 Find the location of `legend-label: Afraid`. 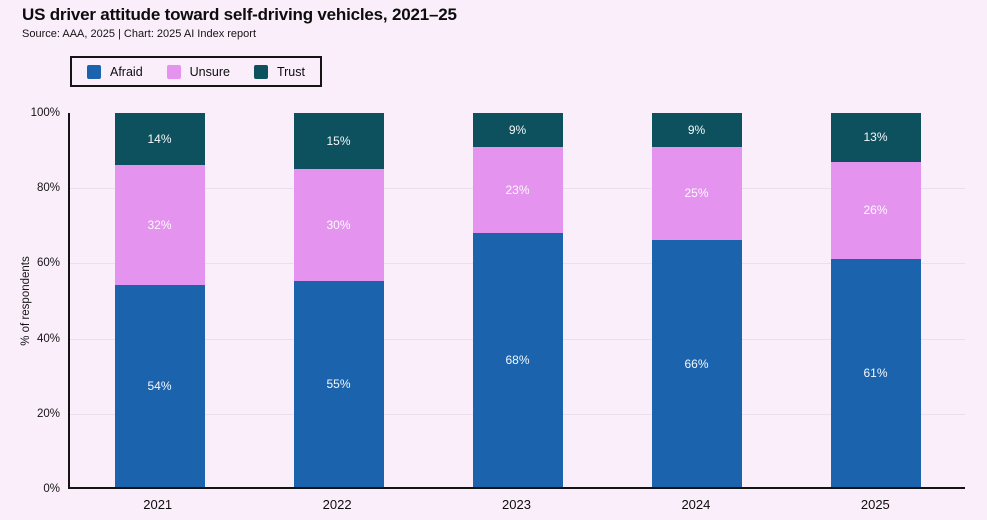

legend-label: Afraid is located at coordinates (126, 71).